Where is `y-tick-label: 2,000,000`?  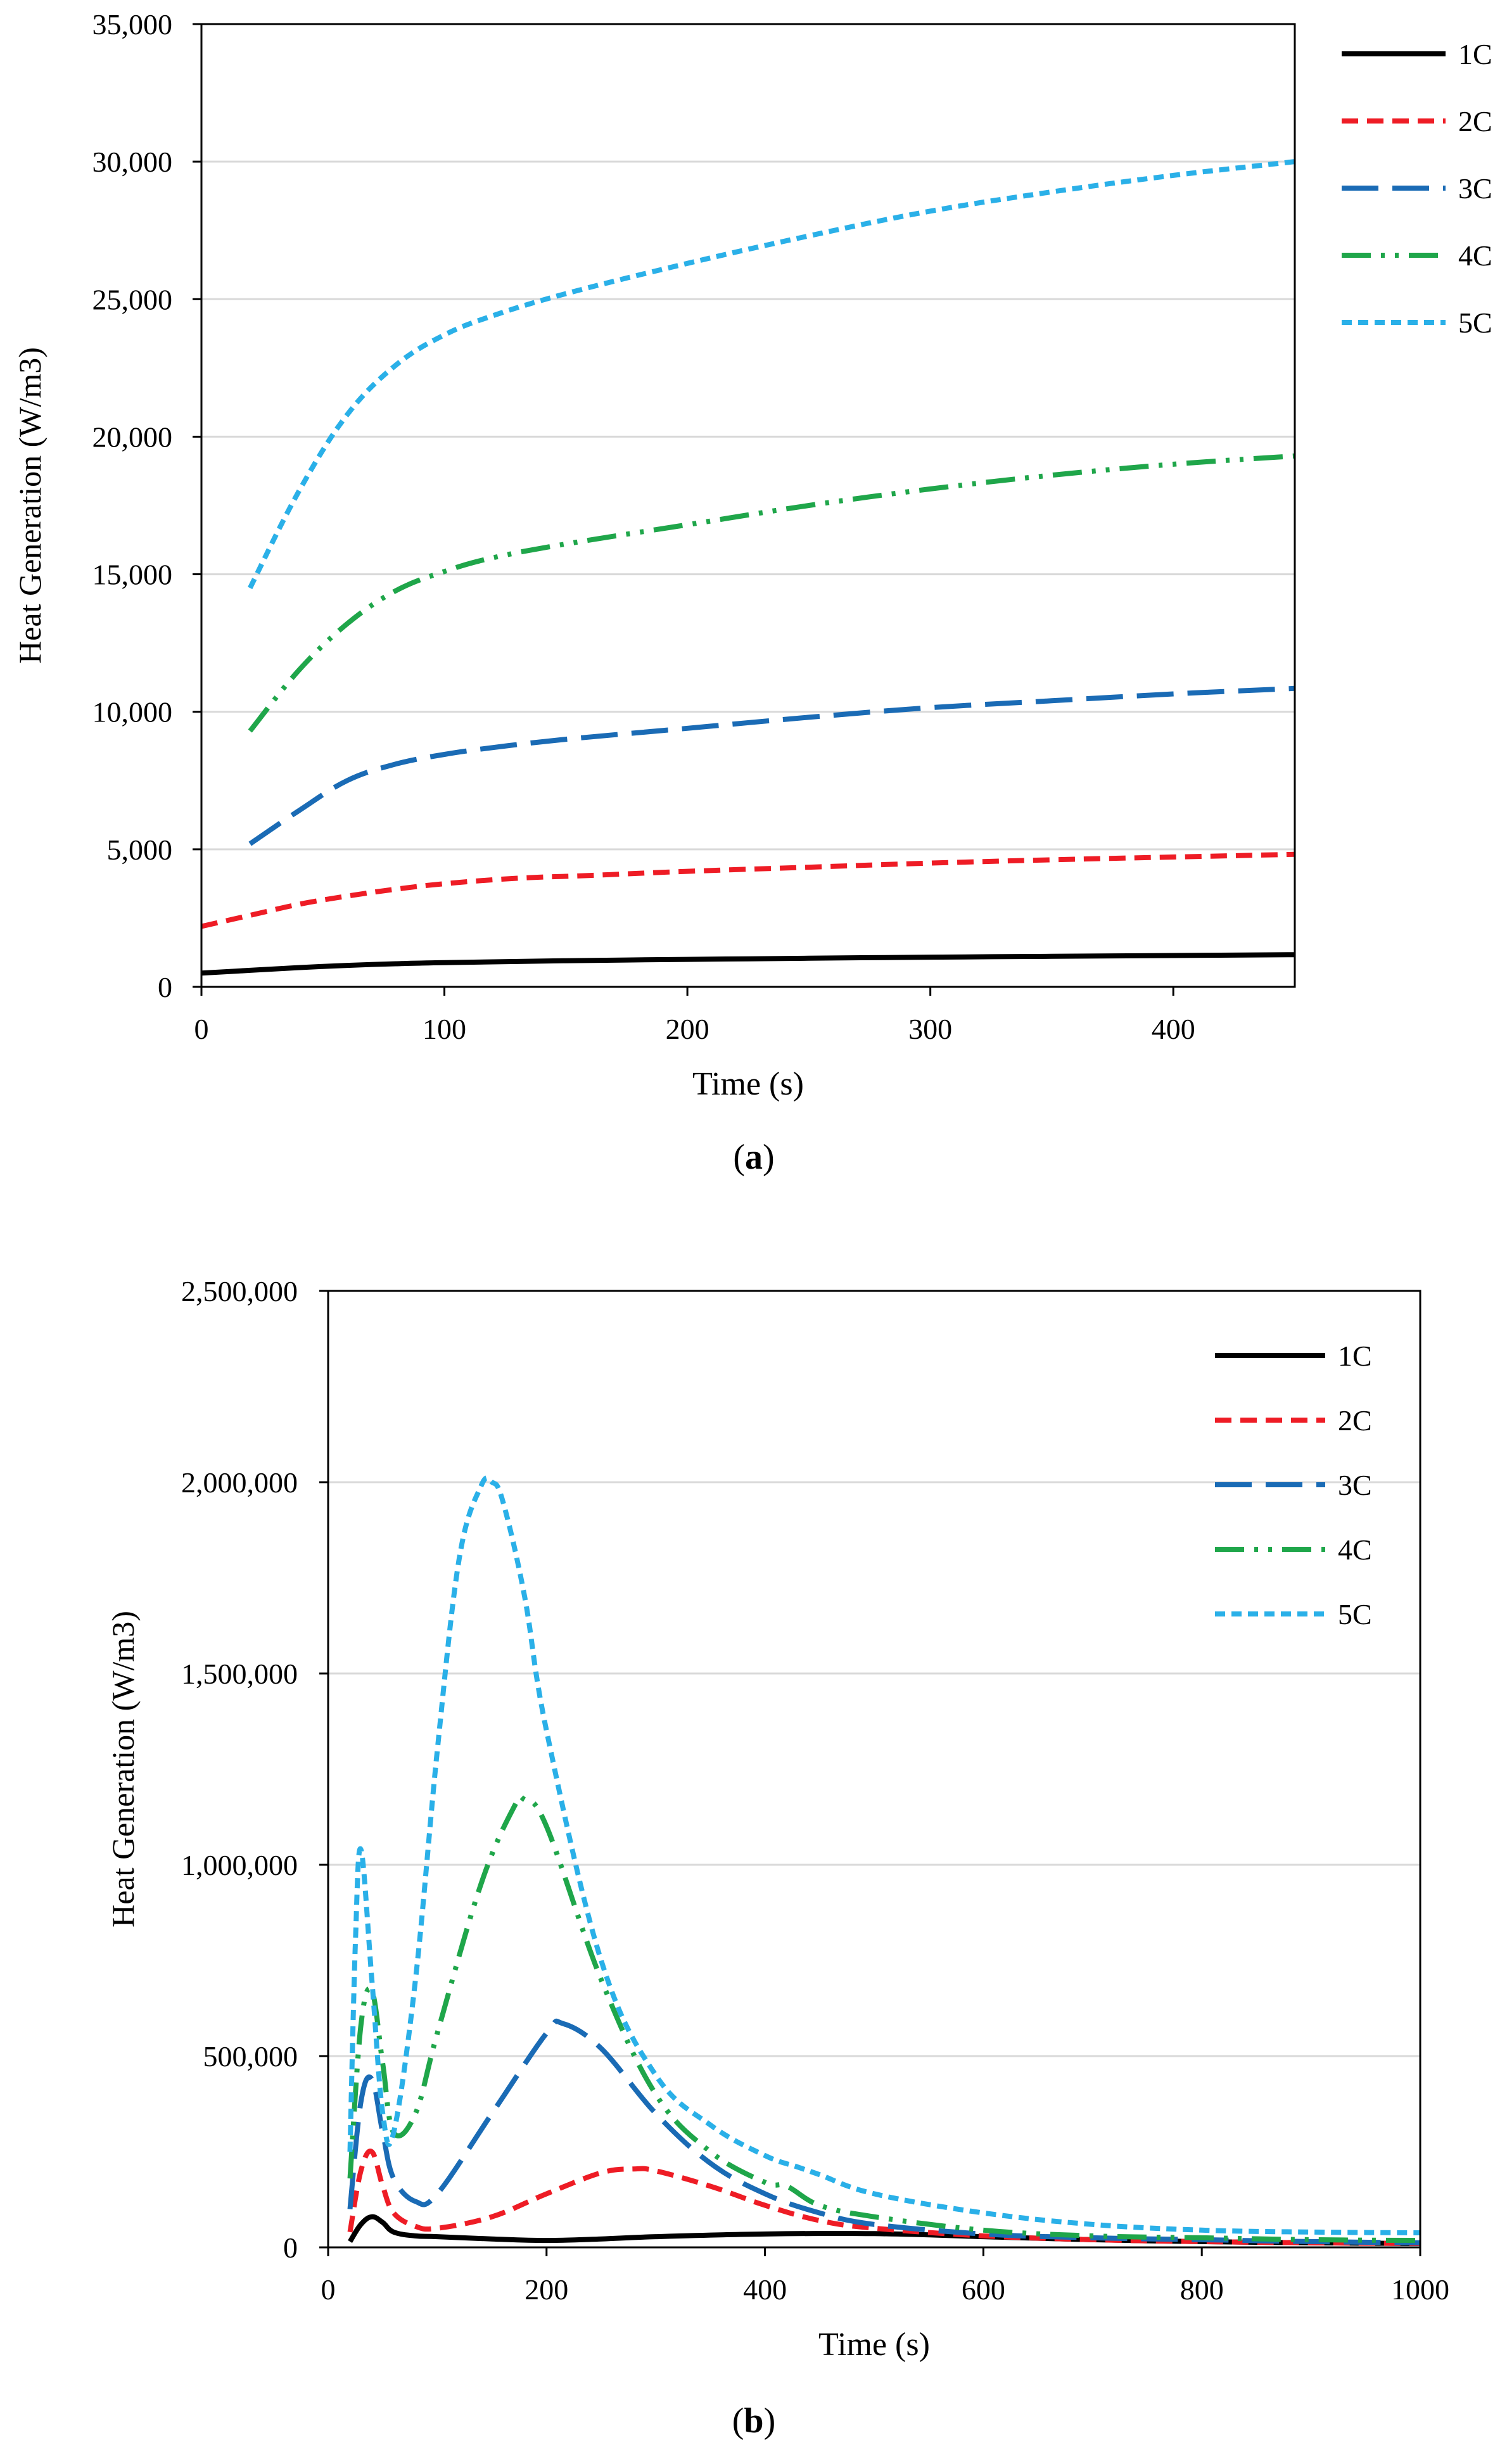
y-tick-label: 2,000,000 is located at coordinates (239, 1482).